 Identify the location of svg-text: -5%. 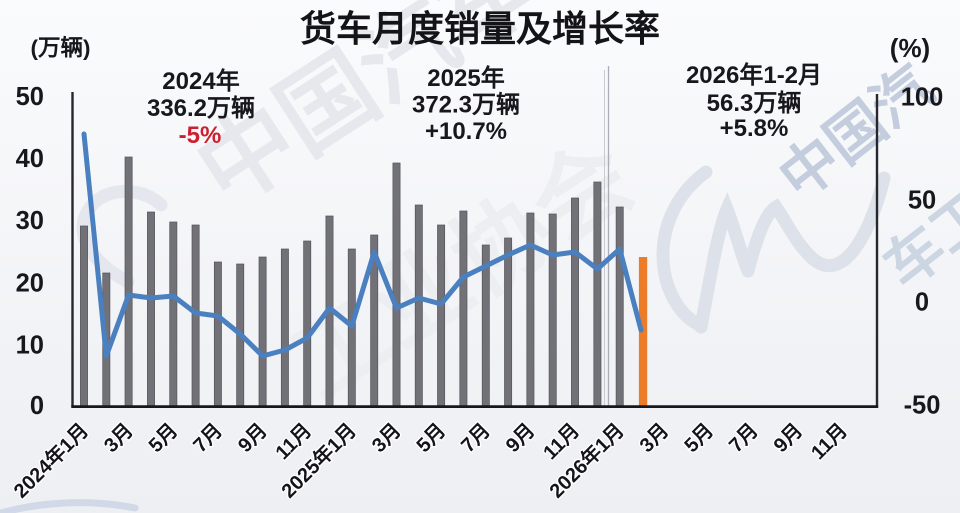
(200, 135).